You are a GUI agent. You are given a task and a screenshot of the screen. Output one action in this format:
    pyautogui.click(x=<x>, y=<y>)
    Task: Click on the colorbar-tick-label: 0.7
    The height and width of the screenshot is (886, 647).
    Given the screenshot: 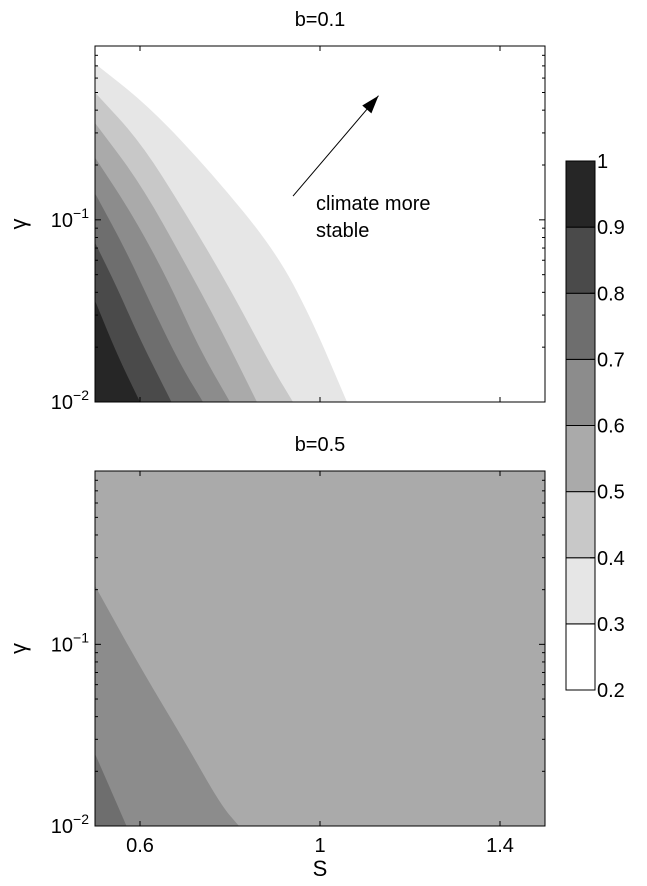 What is the action you would take?
    pyautogui.click(x=611, y=360)
    